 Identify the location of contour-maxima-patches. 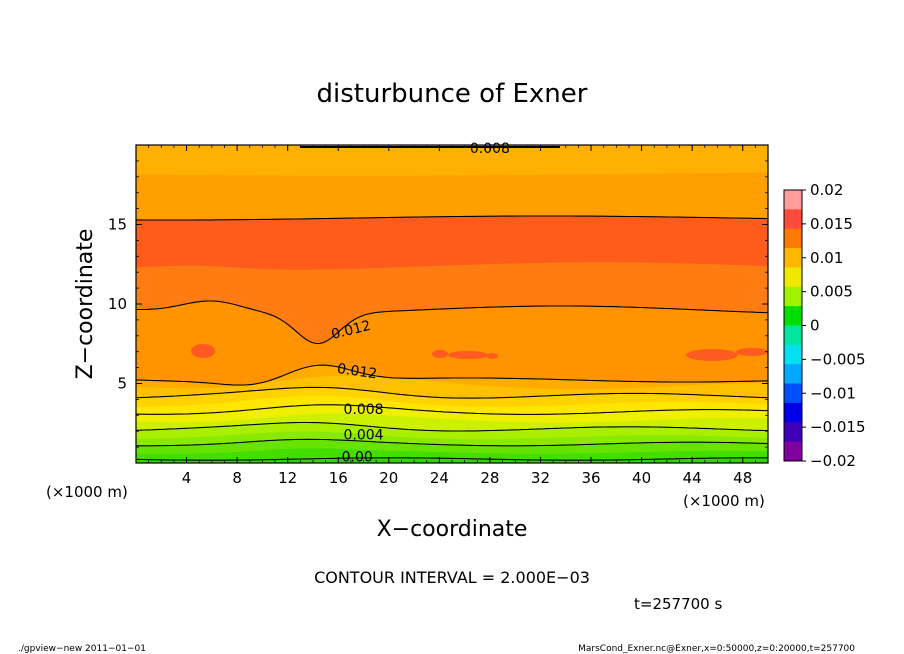
(479, 352).